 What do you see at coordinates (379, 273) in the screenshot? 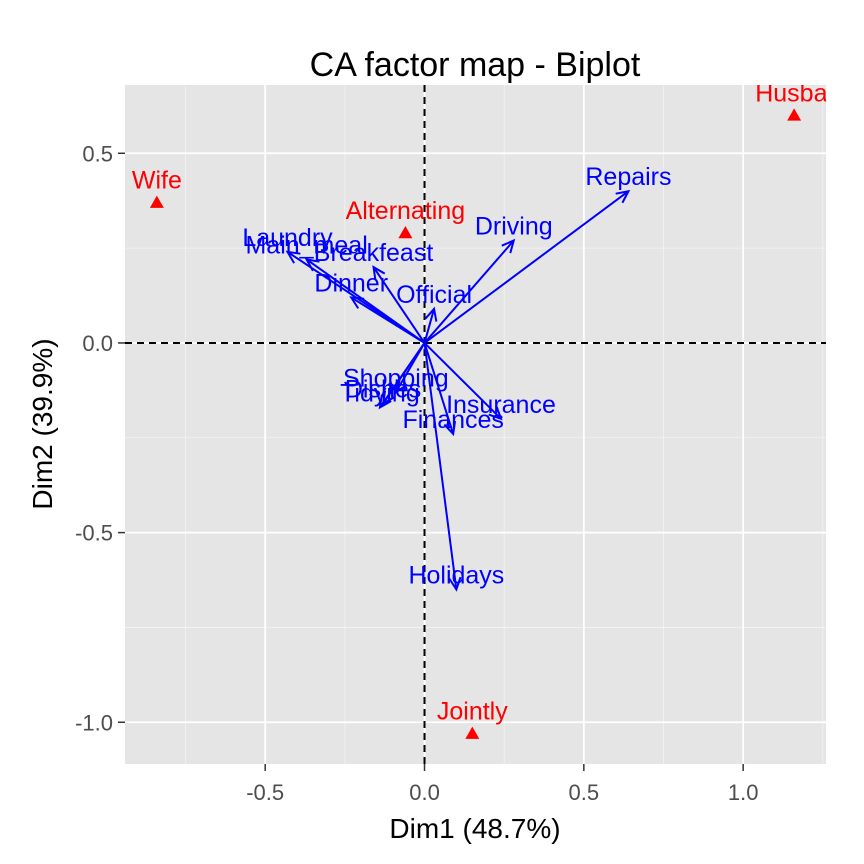
I see `arrowhead-breakfeast` at bounding box center [379, 273].